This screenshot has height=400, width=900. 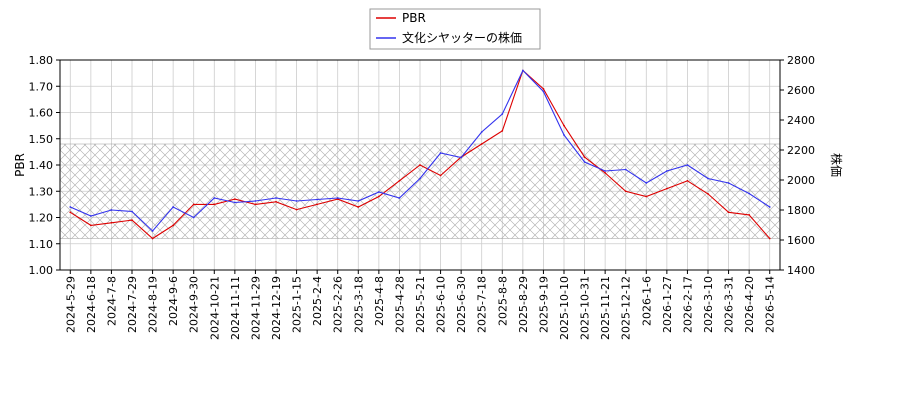 I want to click on x-tick-label: 2025-12-12, so click(x=626, y=308).